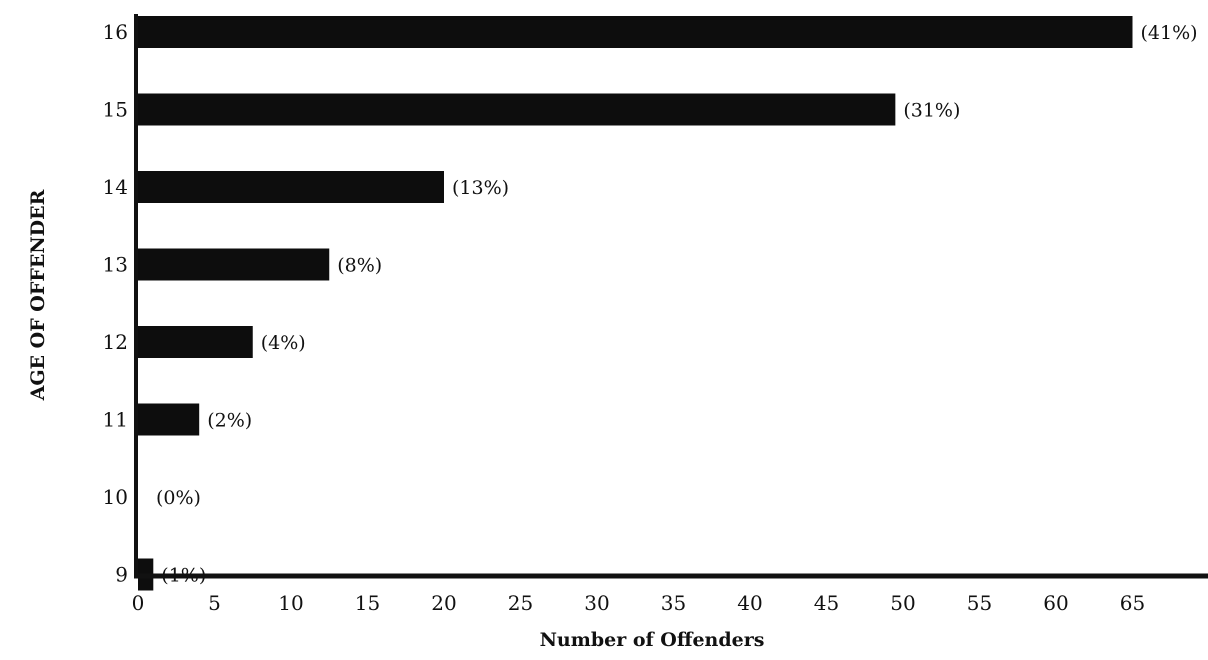 Image resolution: width=1208 pixels, height=660 pixels. I want to click on percent-label: (4%), so click(283, 343).